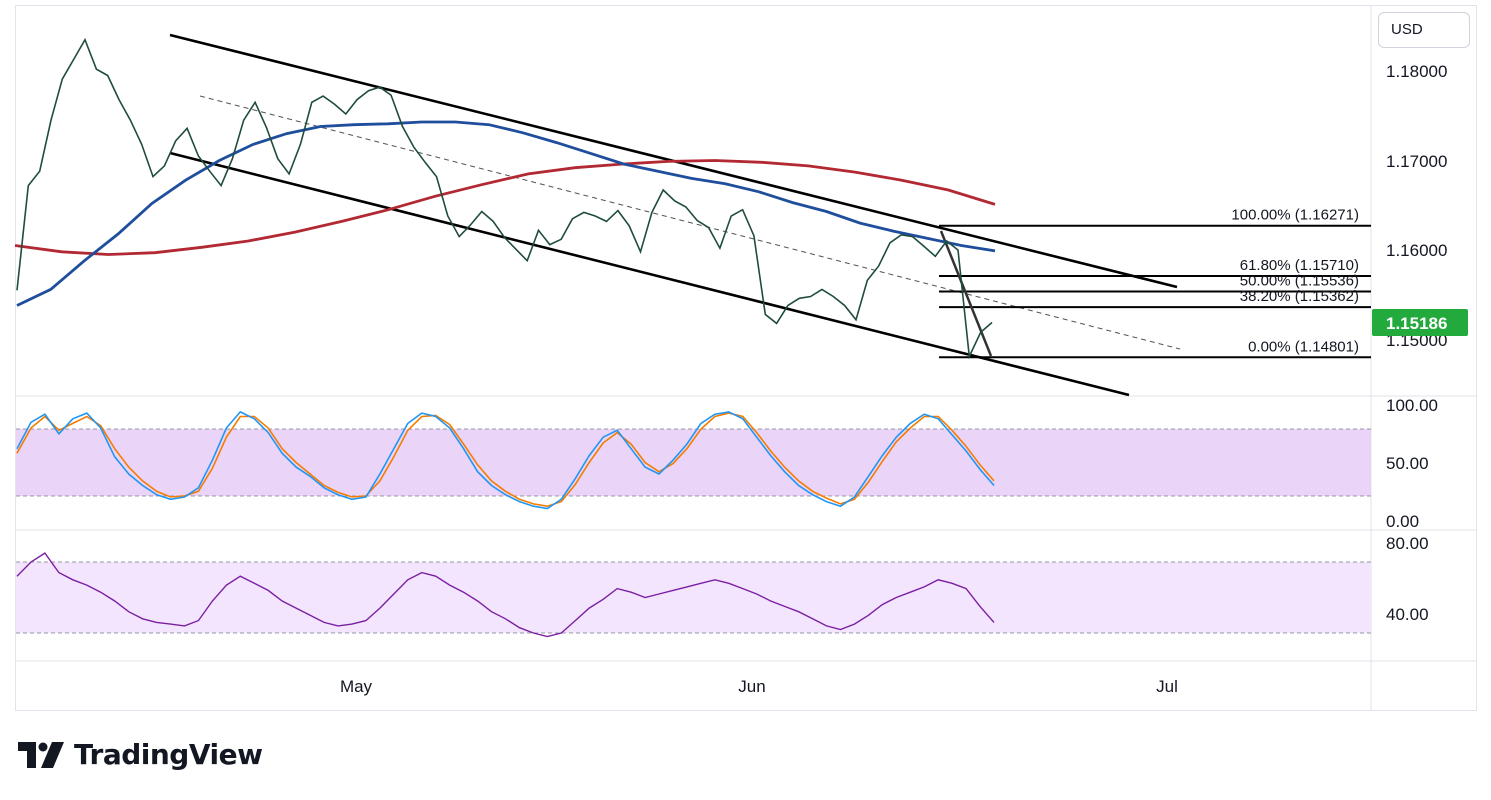 The image size is (1491, 800). I want to click on fib-level-label: 100.00% (1.16271), so click(1295, 215).